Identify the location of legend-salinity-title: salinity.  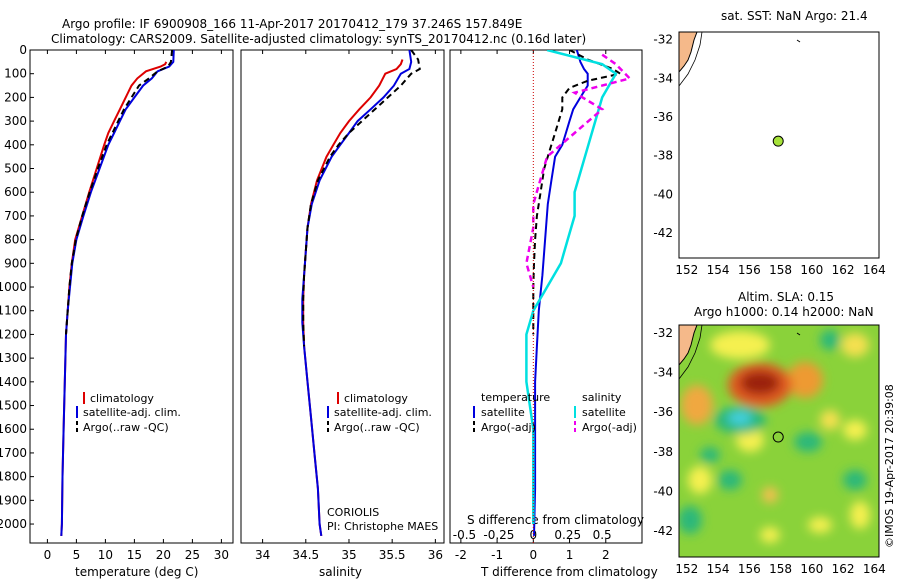
(602, 397).